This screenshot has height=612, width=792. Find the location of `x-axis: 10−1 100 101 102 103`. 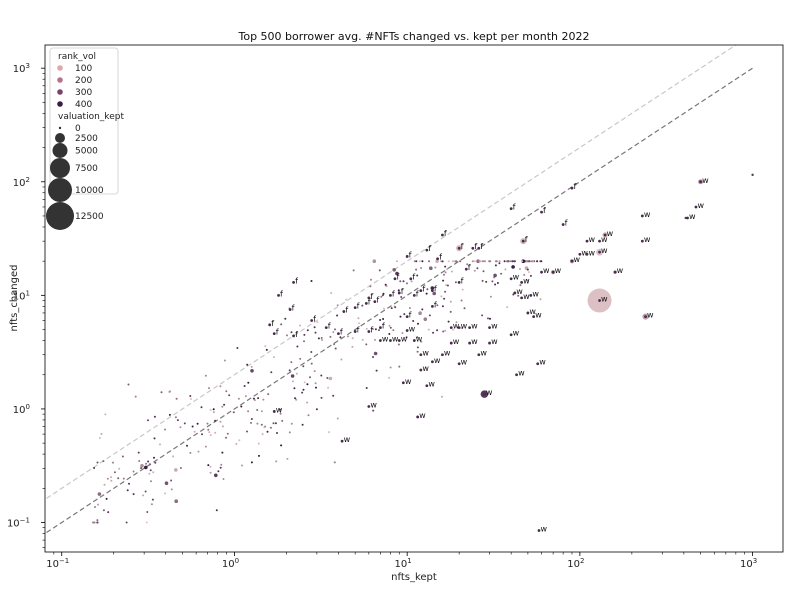

x-axis: 10−1 100 101 102 103 is located at coordinates (401, 561).